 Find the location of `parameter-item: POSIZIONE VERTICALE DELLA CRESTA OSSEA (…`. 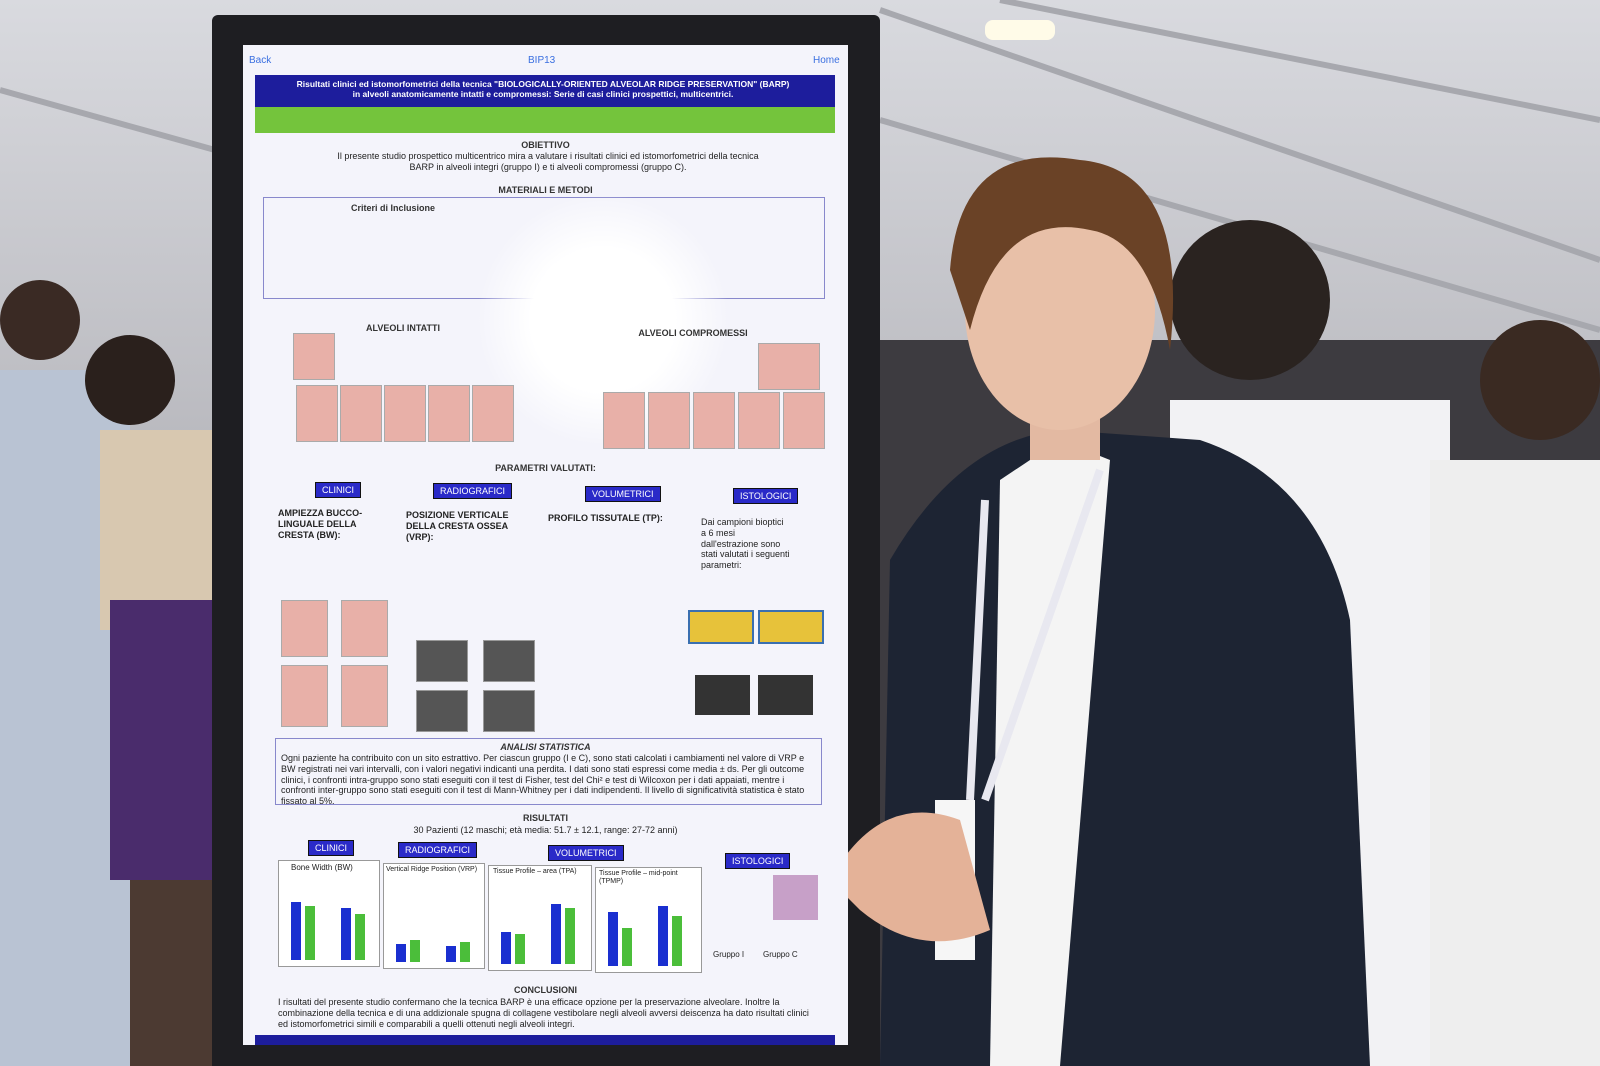

parameter-item: POSIZIONE VERTICALE DELLA CRESTA OSSEA (… is located at coordinates (457, 526).